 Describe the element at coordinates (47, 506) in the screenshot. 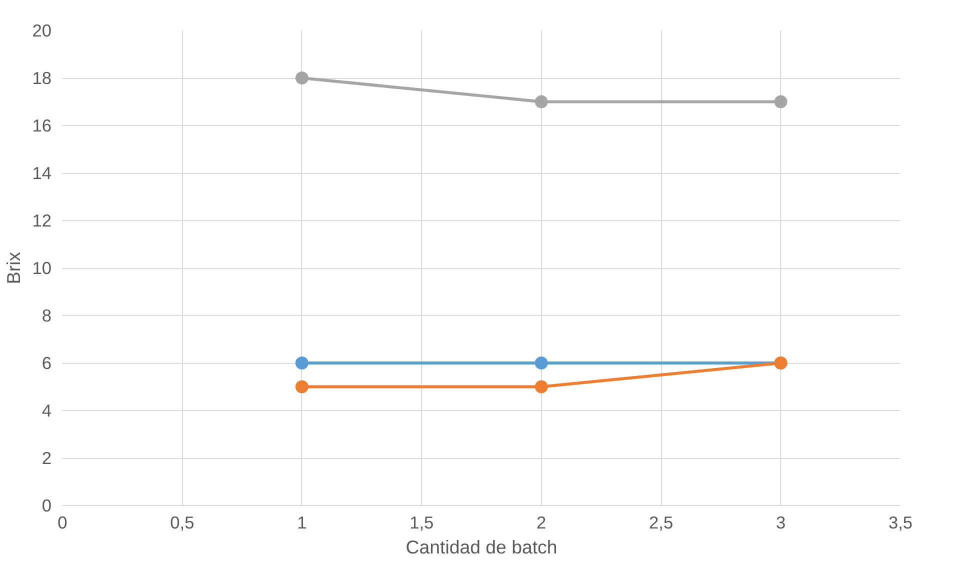

I see `y-tick-label: 0` at that location.